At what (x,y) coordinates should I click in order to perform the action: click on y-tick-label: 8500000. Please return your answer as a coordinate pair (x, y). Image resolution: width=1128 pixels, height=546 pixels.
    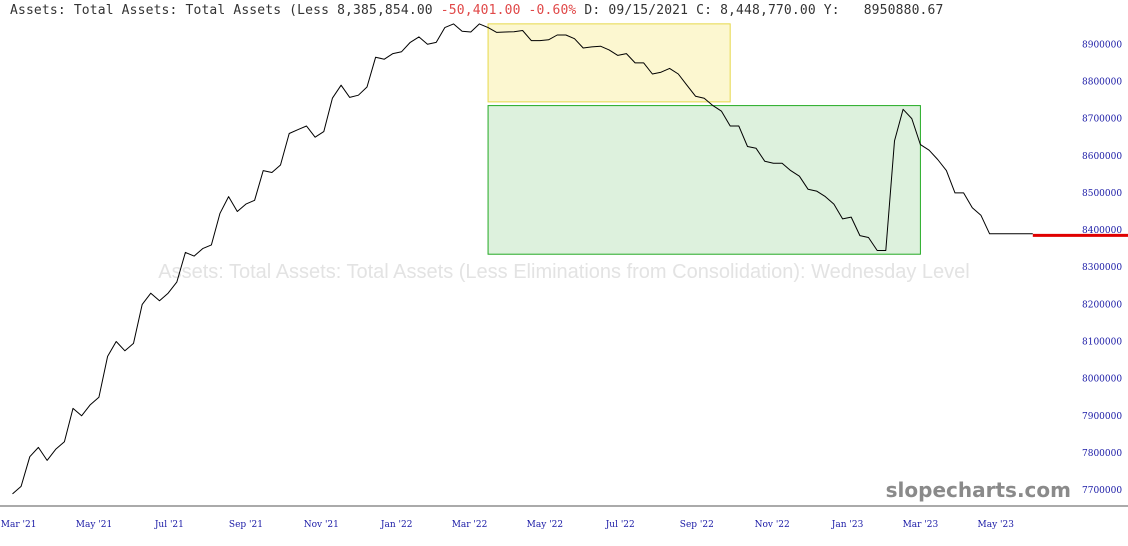
    Looking at the image, I should click on (1102, 194).